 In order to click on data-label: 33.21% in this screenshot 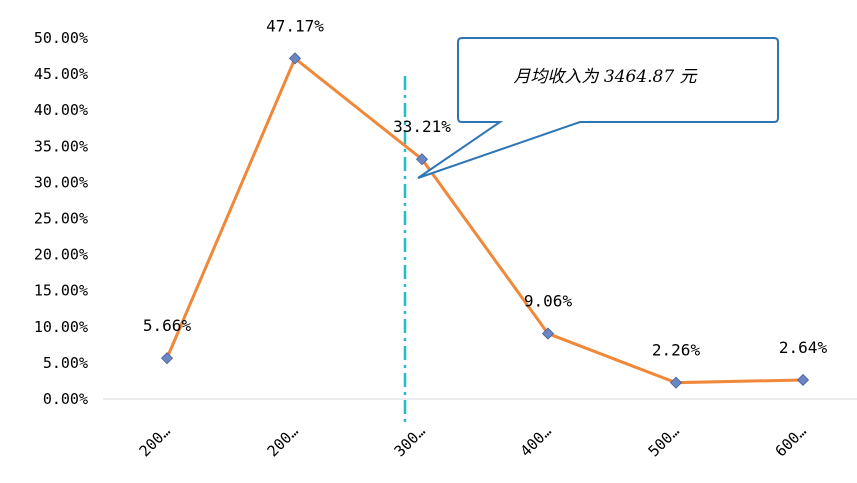, I will do `click(422, 126)`.